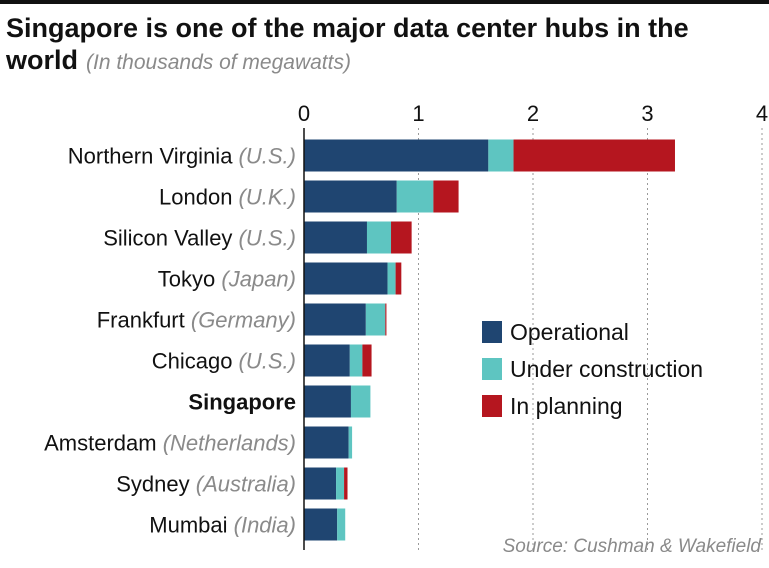 This screenshot has width=769, height=568. What do you see at coordinates (243, 484) in the screenshot?
I see `category-region: (Australia)` at bounding box center [243, 484].